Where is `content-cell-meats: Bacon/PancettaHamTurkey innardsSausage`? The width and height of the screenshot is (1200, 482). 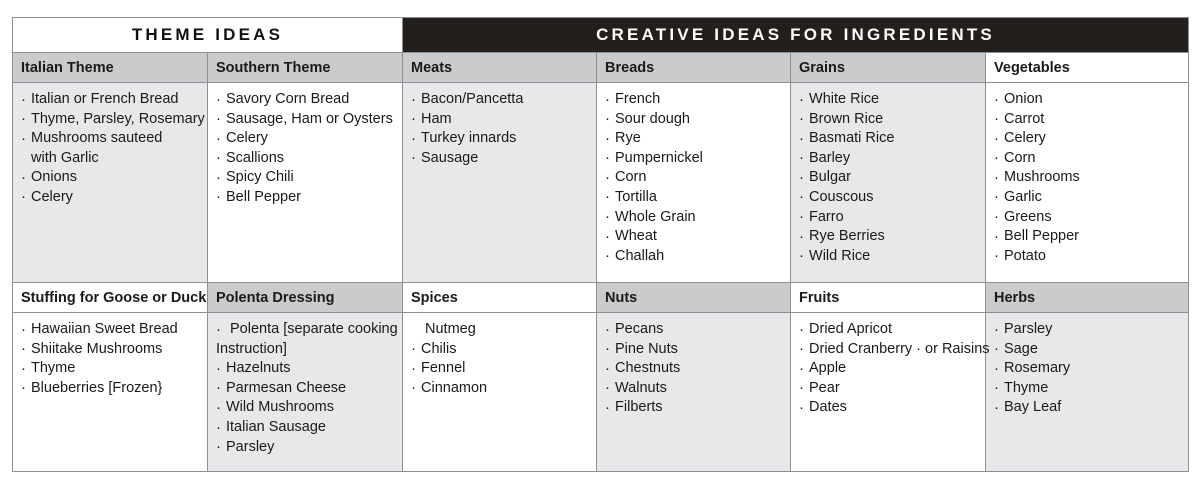
content-cell-meats: Bacon/PancettaHamTurkey innardsSausage is located at coordinates (500, 182).